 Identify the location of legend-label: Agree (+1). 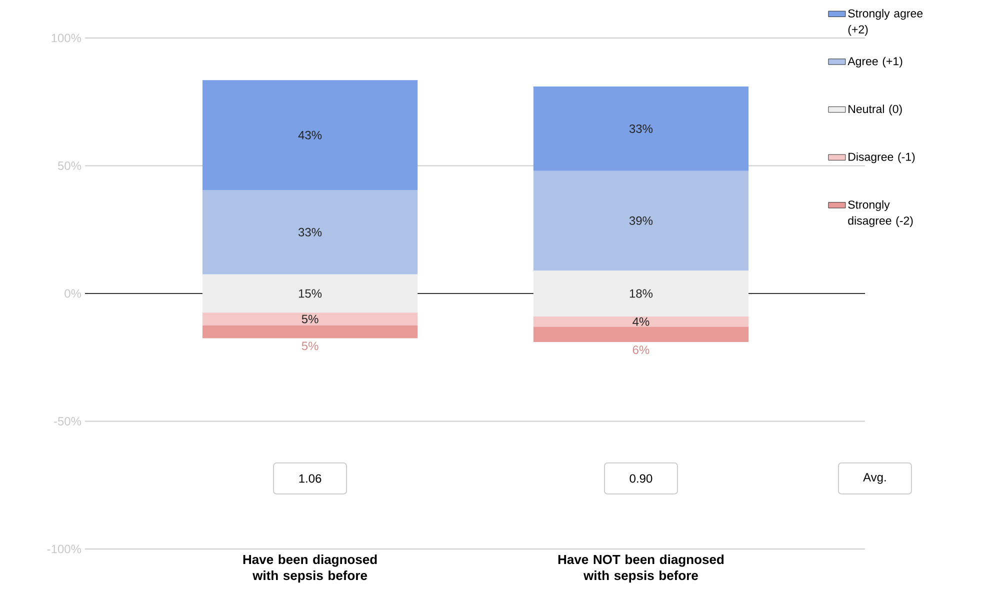
(875, 62).